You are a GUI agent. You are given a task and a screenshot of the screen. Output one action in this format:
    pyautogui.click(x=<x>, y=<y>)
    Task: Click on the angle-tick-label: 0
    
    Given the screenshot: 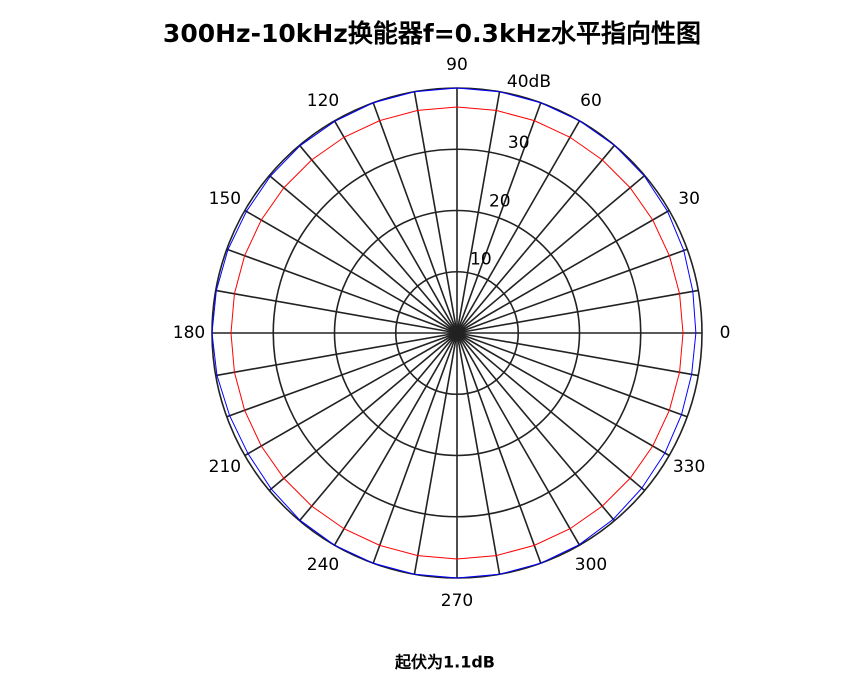 What is the action you would take?
    pyautogui.click(x=725, y=333)
    